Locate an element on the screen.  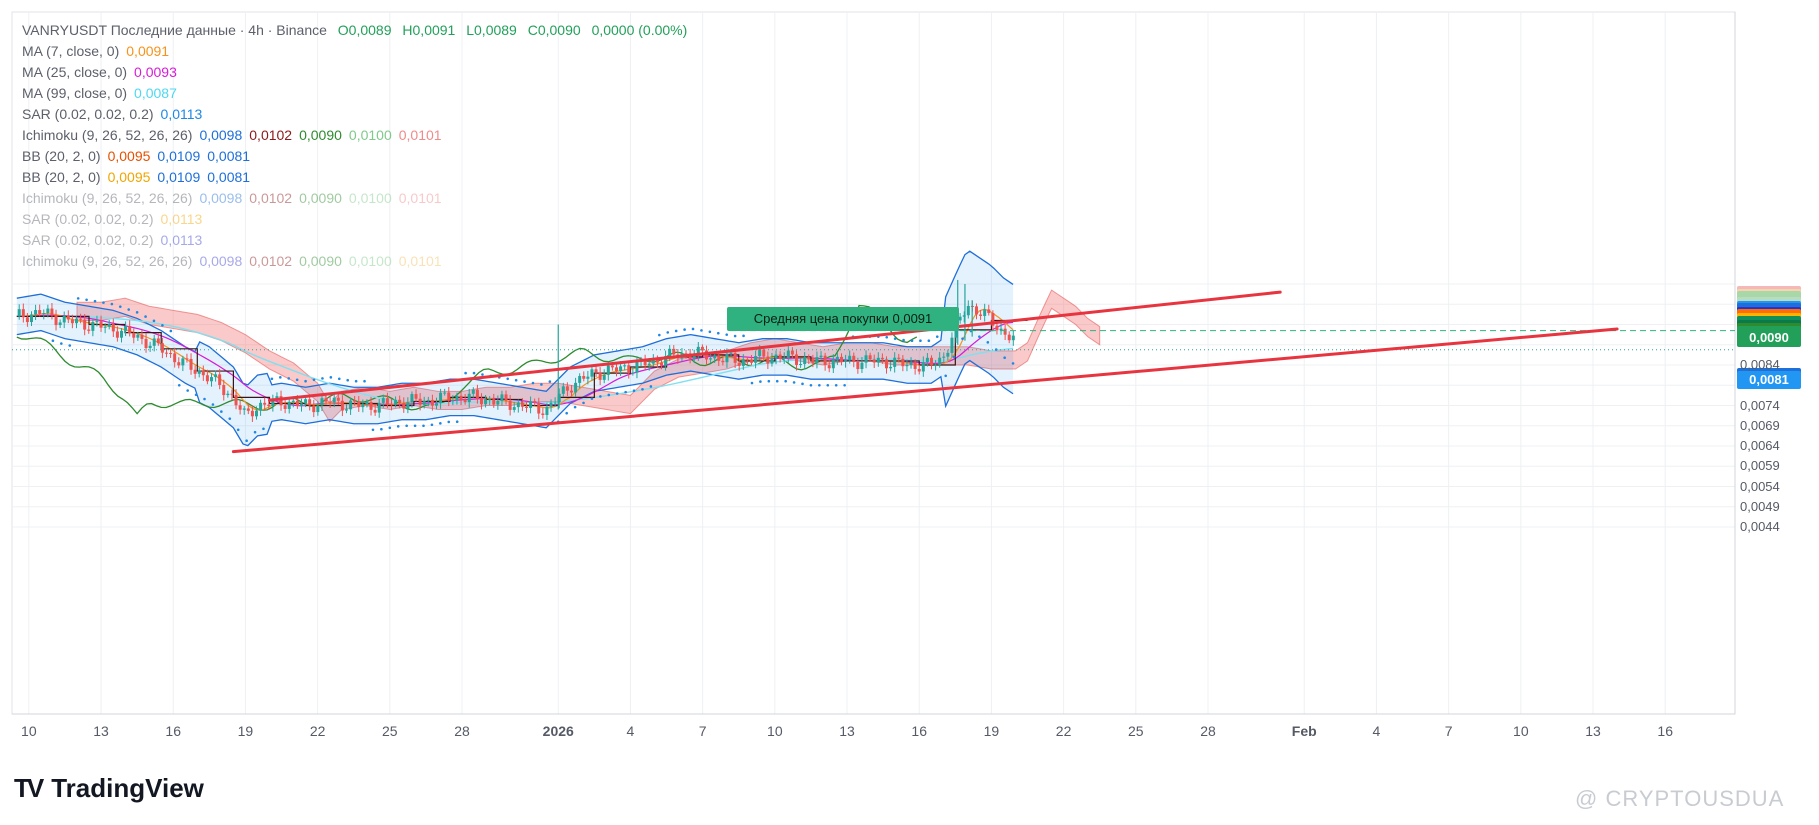
avg-purchase-price-label: Средняя цена покупки 0,0091 is located at coordinates (843, 319).